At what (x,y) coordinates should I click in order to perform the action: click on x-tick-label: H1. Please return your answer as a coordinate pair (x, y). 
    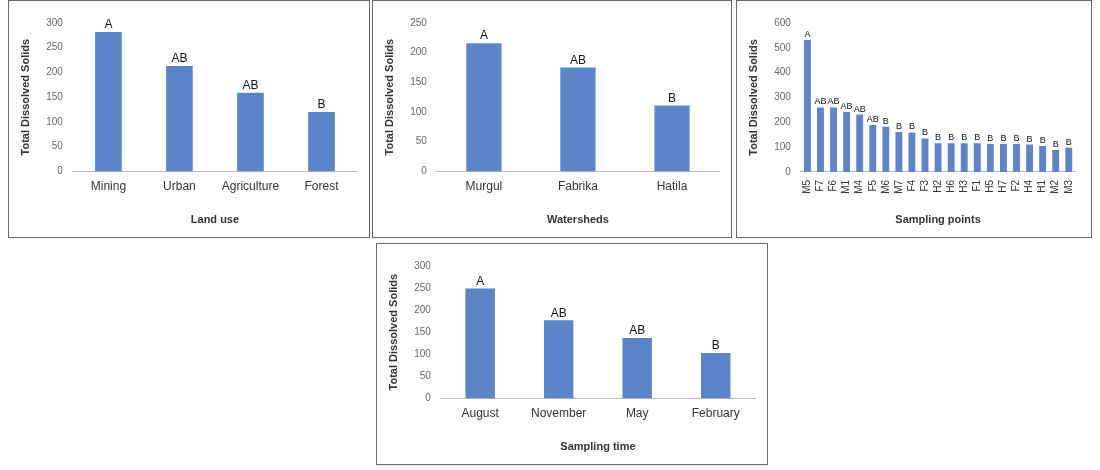
    Looking at the image, I should click on (1042, 186).